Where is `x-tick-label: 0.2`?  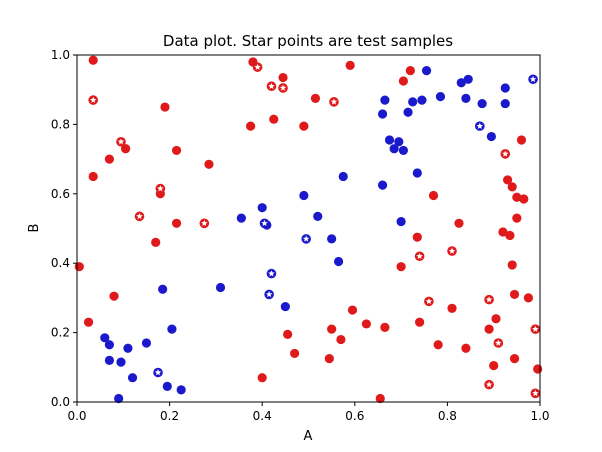
x-tick-label: 0.2 is located at coordinates (169, 416).